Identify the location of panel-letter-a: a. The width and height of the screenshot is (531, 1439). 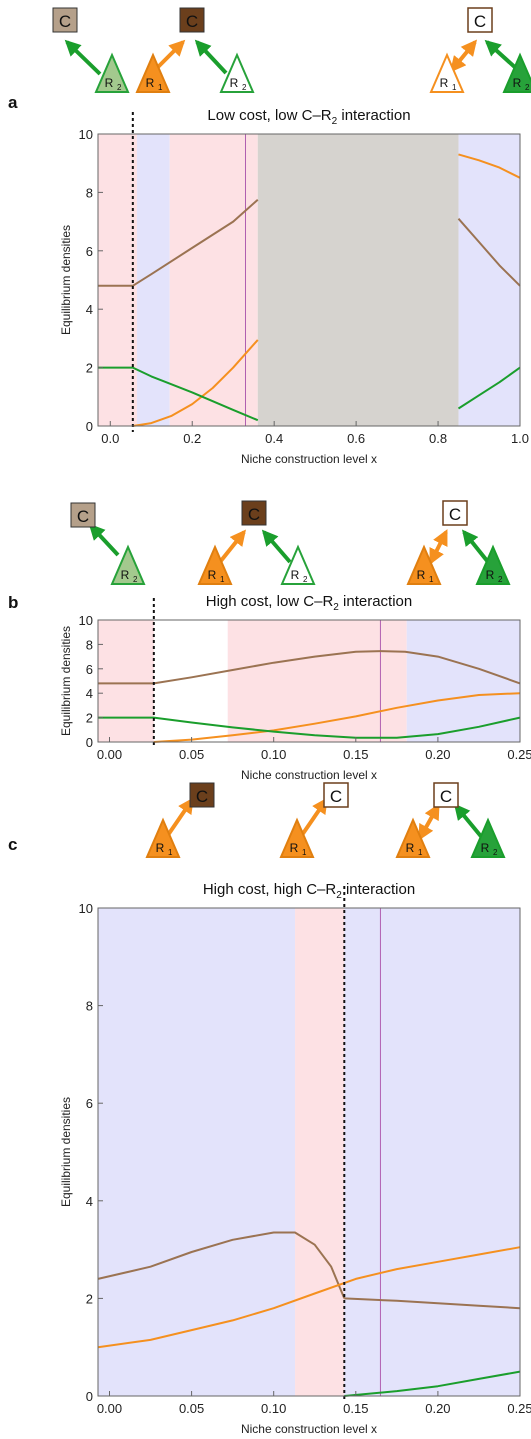
(13, 102).